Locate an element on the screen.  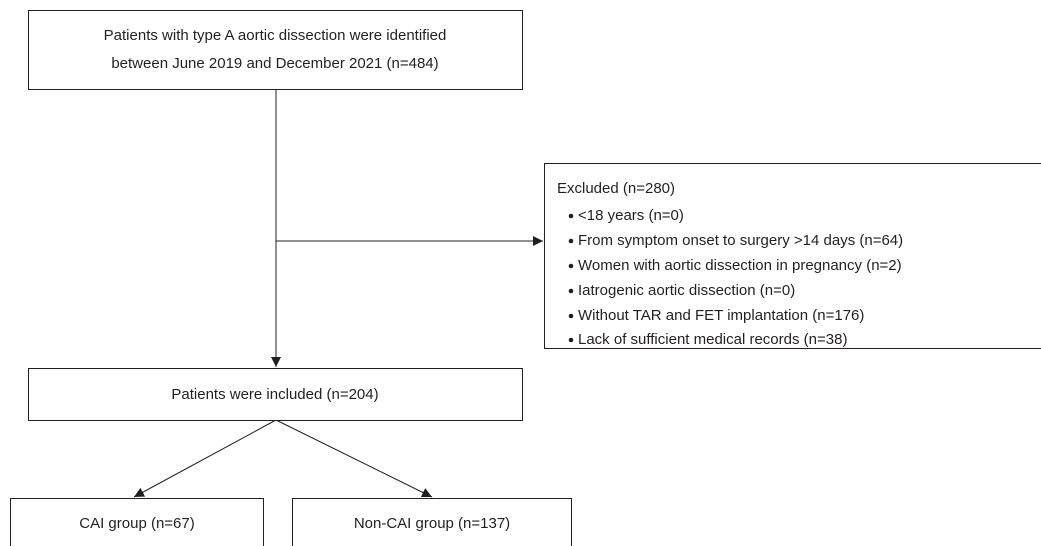
non-cai-label: Non-CAI group (n=137) is located at coordinates (432, 523).